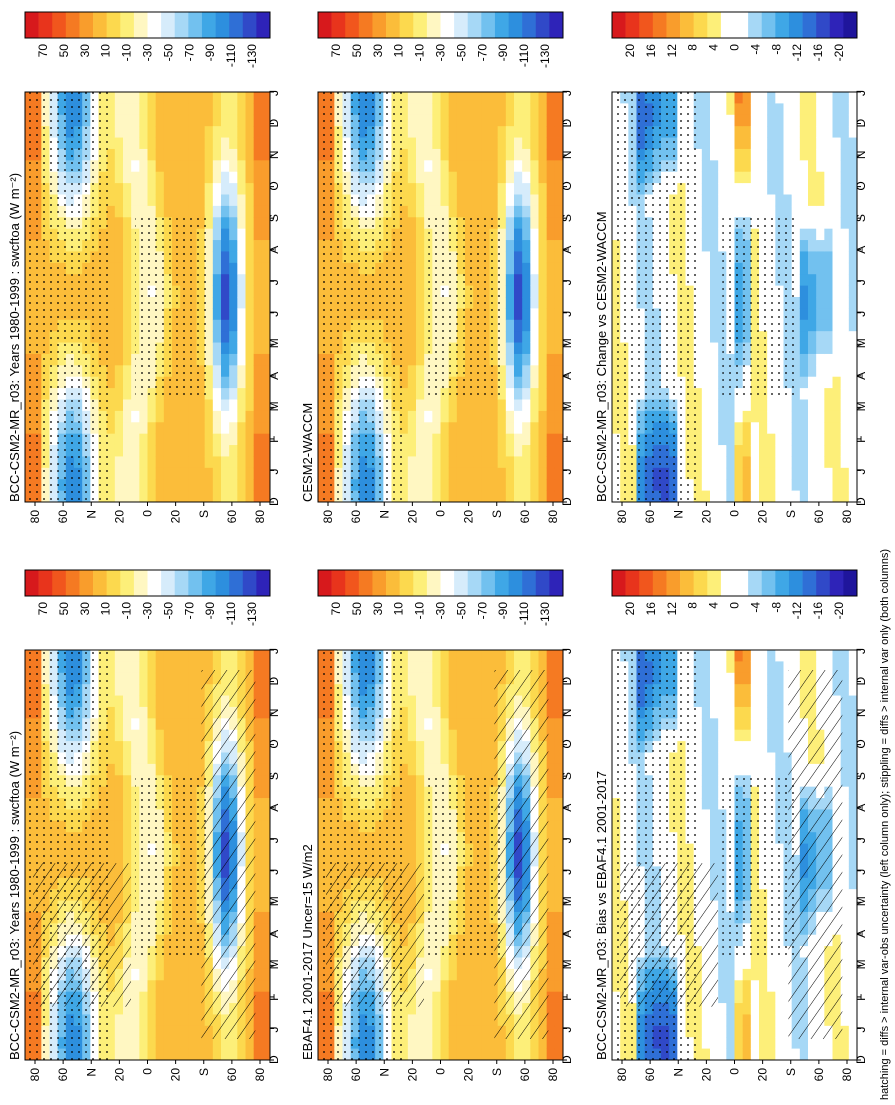 This screenshot has height=1105, width=895. I want to click on colorbar-tick-label: 10, so click(399, 51).